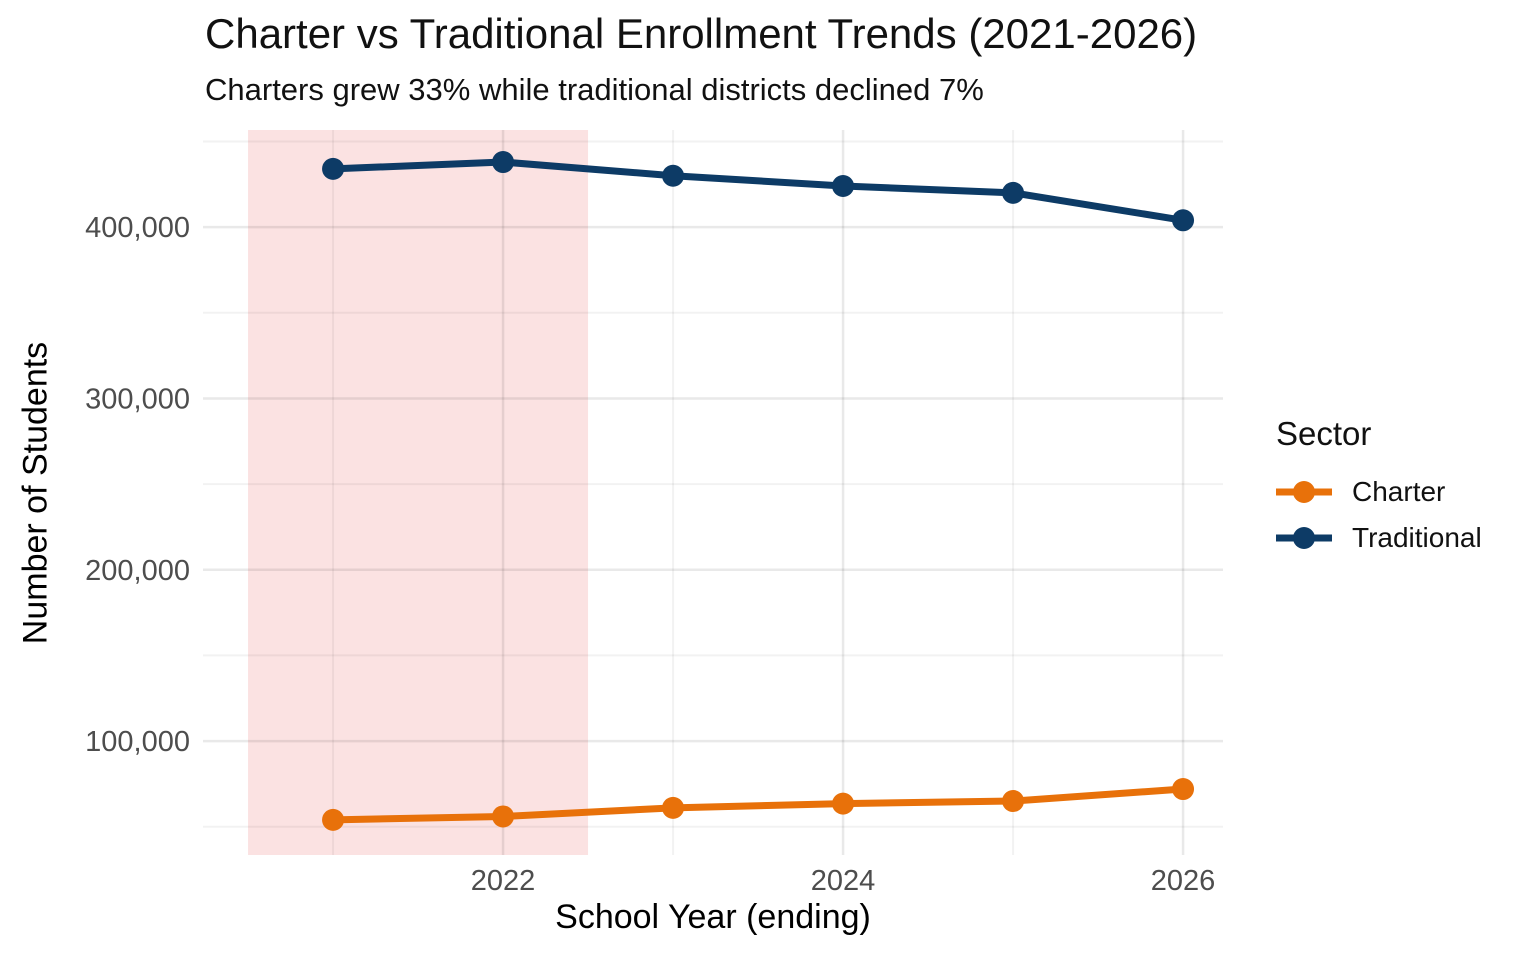 The image size is (1536, 960). I want to click on x-tick-label: 2026, so click(1183, 881).